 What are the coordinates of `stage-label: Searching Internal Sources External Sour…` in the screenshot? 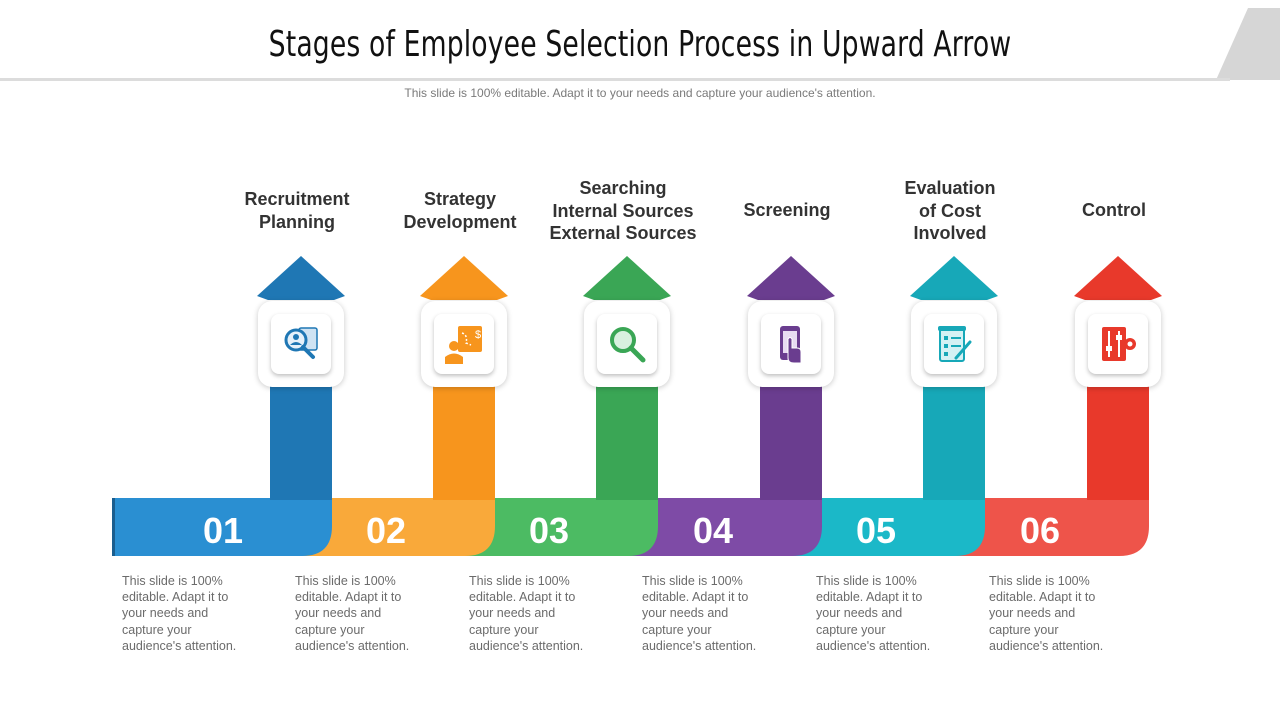 It's located at (623, 210).